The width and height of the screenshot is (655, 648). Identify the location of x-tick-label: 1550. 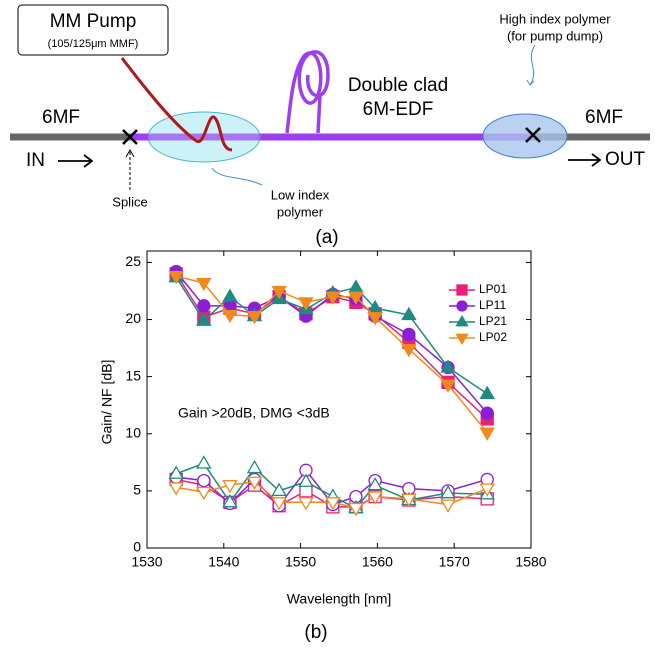
(300, 562).